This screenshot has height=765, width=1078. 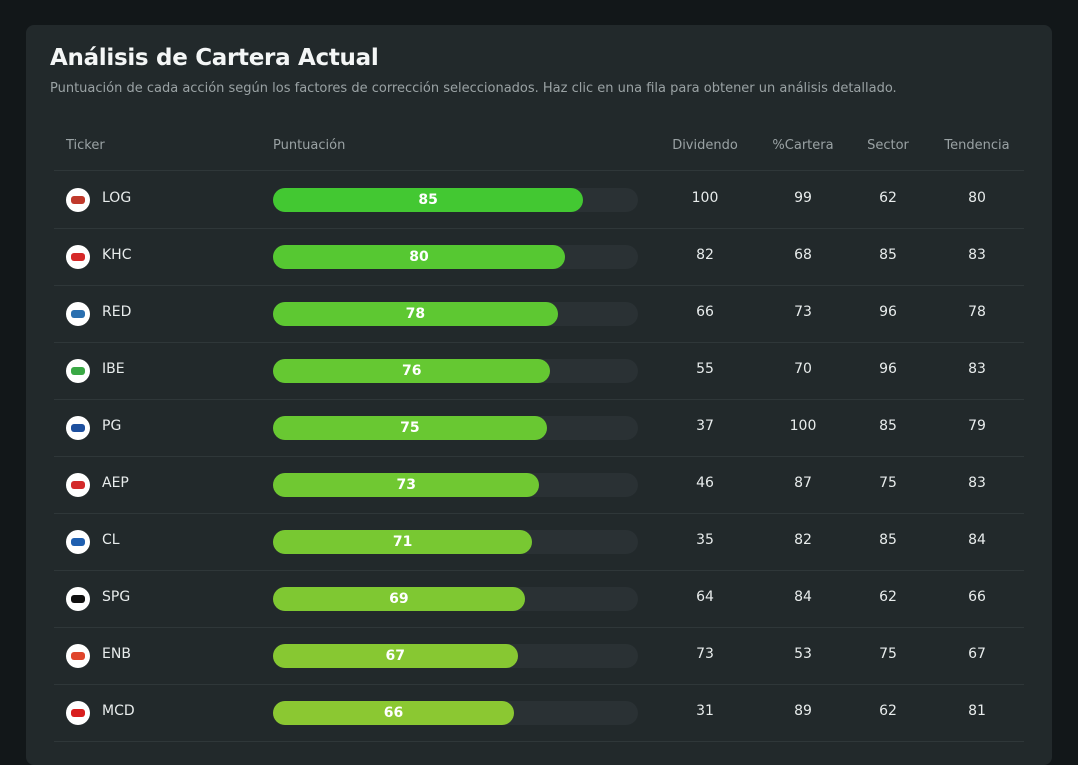 I want to click on table-row: KHC 80 82 68 85 83, so click(x=539, y=256).